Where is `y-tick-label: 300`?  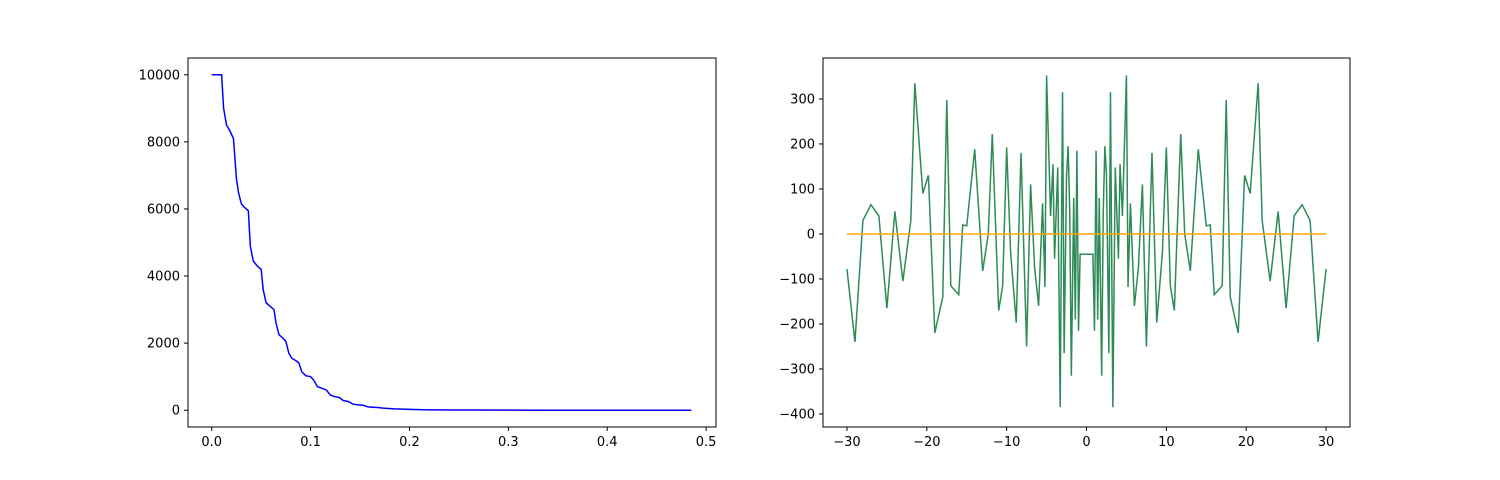
y-tick-label: 300 is located at coordinates (802, 99).